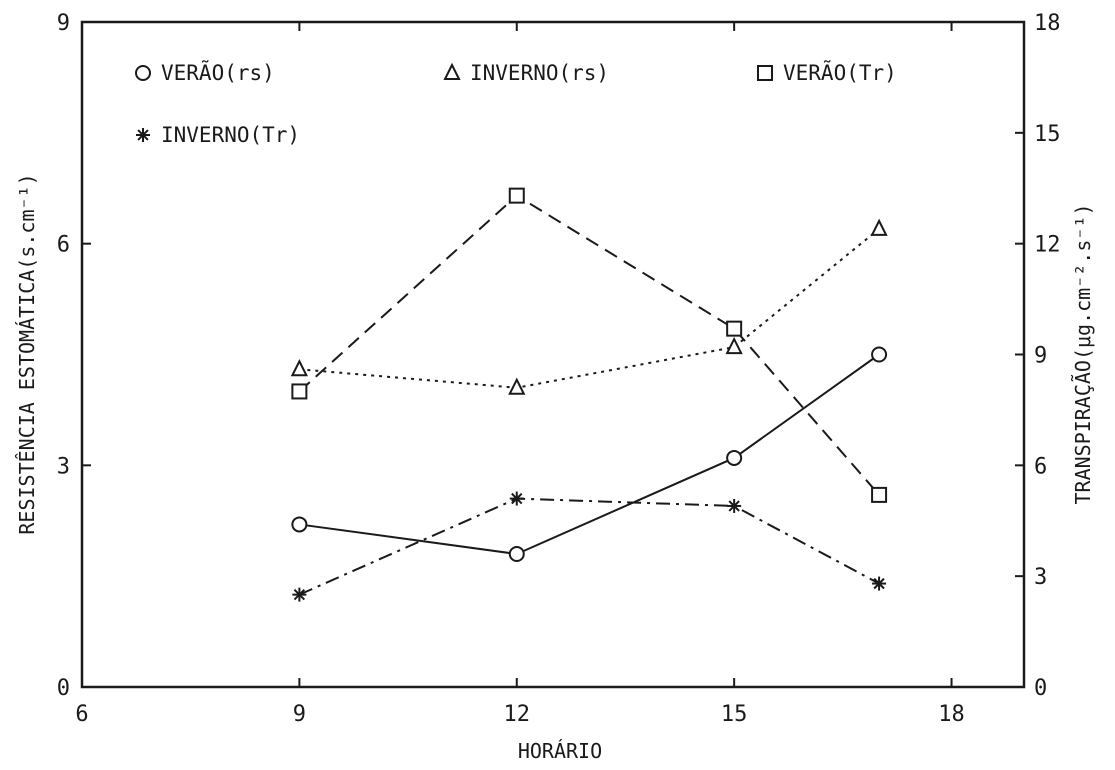 The width and height of the screenshot is (1115, 770). I want to click on y-right-tick-label: 3, so click(1040, 577).